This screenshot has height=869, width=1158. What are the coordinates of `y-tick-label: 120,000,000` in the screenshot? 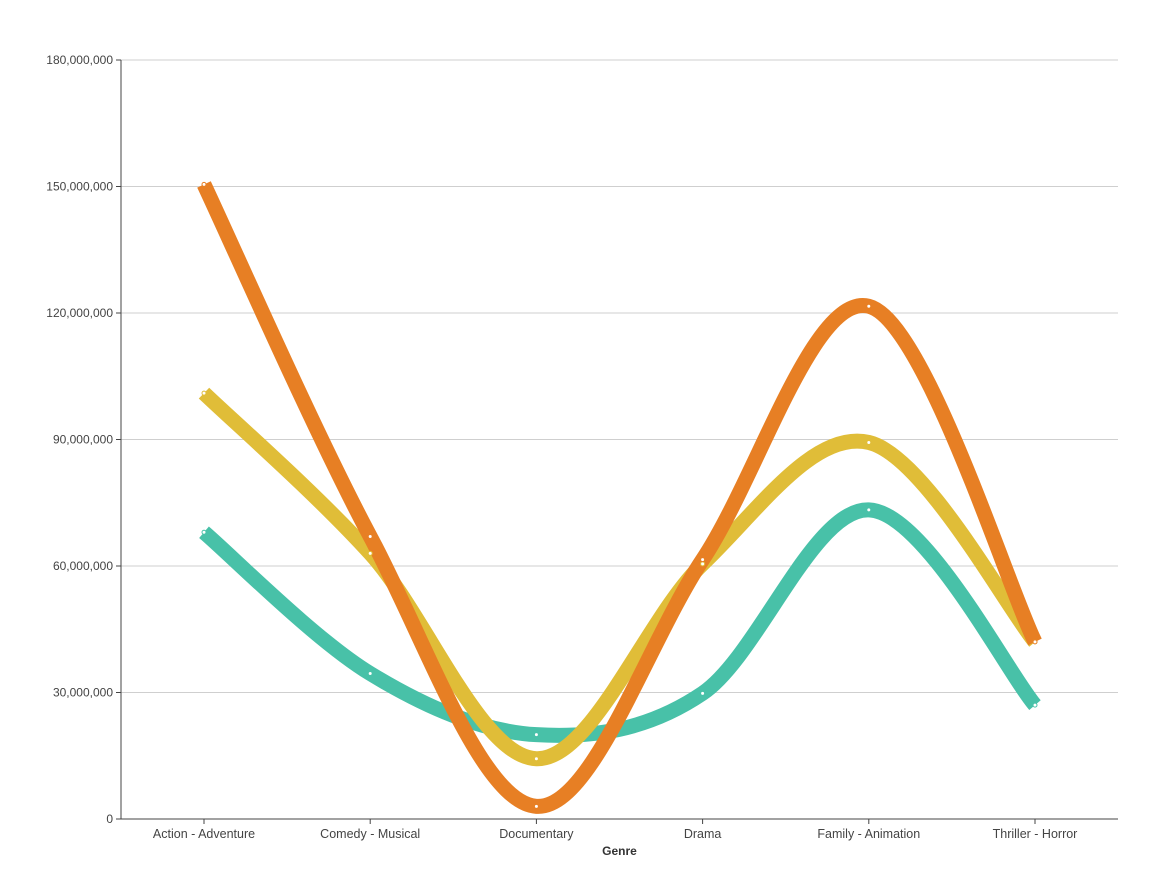 It's located at (79, 313).